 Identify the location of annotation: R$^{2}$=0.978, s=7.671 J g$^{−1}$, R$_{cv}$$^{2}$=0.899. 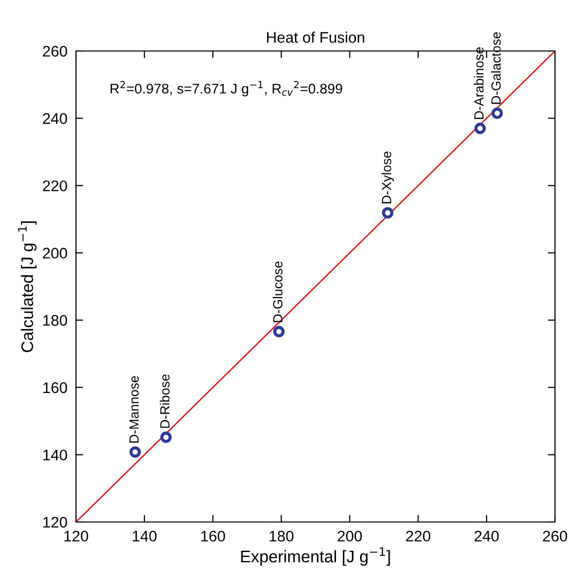
(226, 88).